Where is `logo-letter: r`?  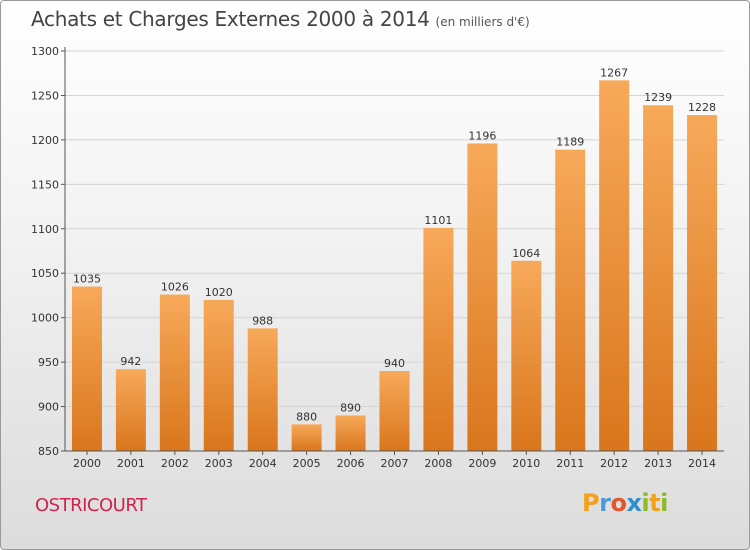 logo-letter: r is located at coordinates (605, 503).